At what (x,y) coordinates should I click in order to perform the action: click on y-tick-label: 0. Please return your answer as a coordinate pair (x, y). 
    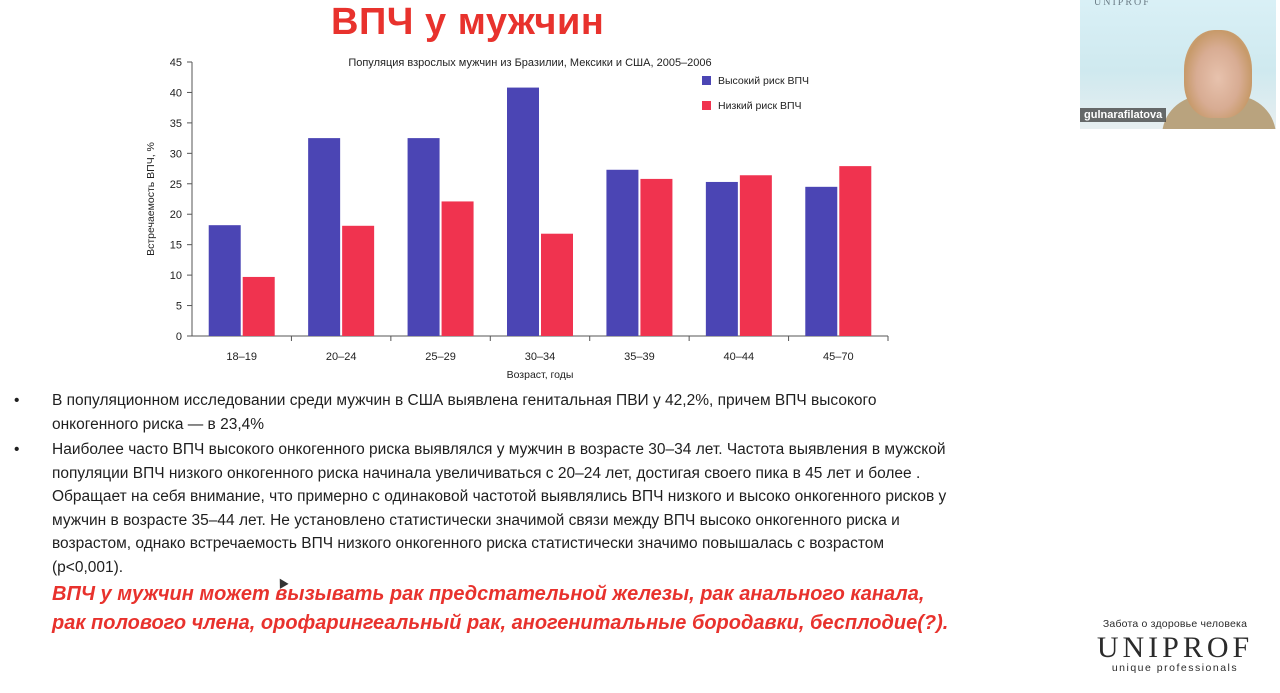
    Looking at the image, I should click on (179, 337).